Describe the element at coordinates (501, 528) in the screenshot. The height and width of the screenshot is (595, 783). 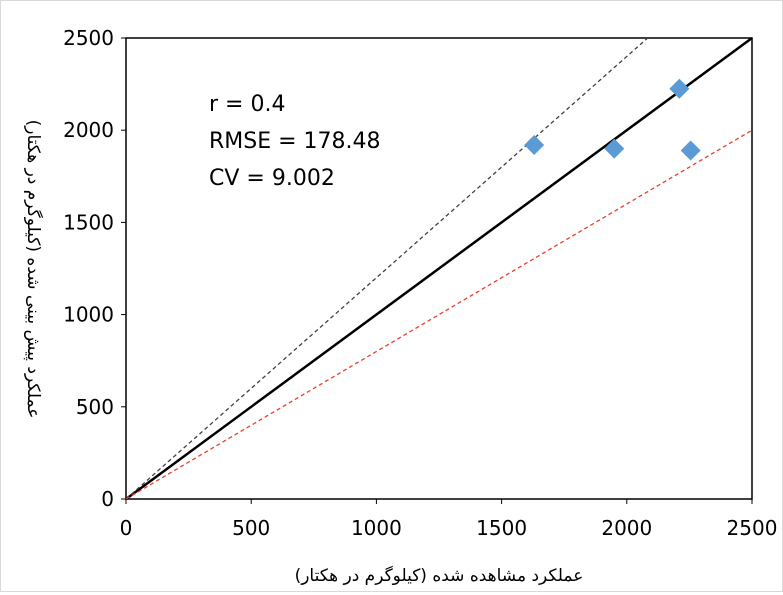
I see `x-tick-label-1500: 1500` at that location.